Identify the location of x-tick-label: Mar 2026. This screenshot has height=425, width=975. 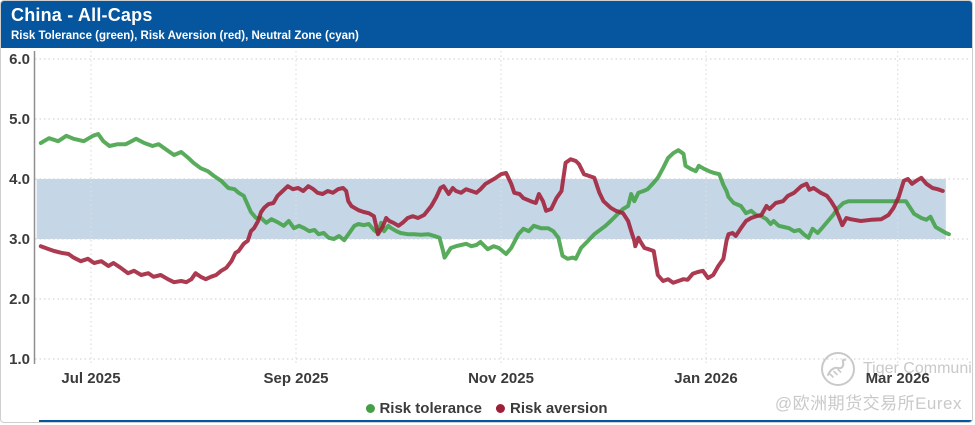
(898, 378).